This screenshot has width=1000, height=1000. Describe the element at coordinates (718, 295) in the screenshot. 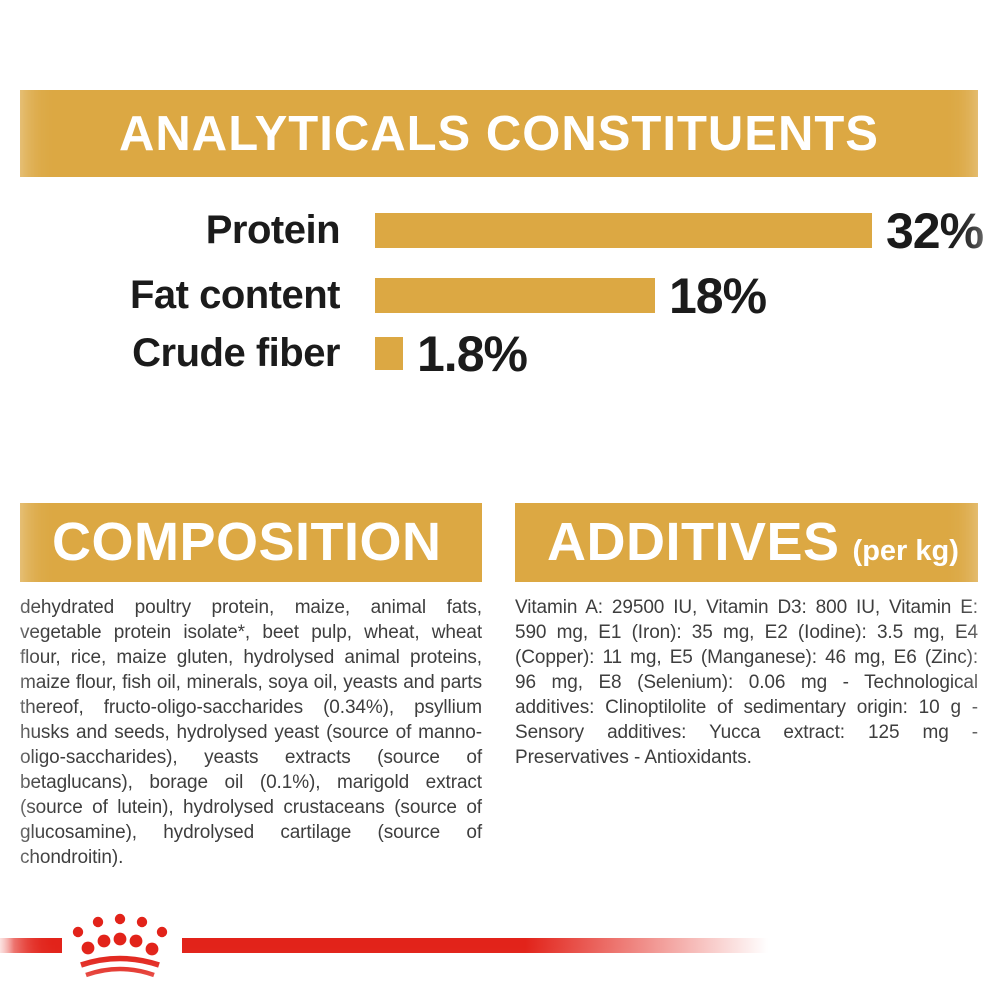

I see `fat-content-value: 18%` at that location.